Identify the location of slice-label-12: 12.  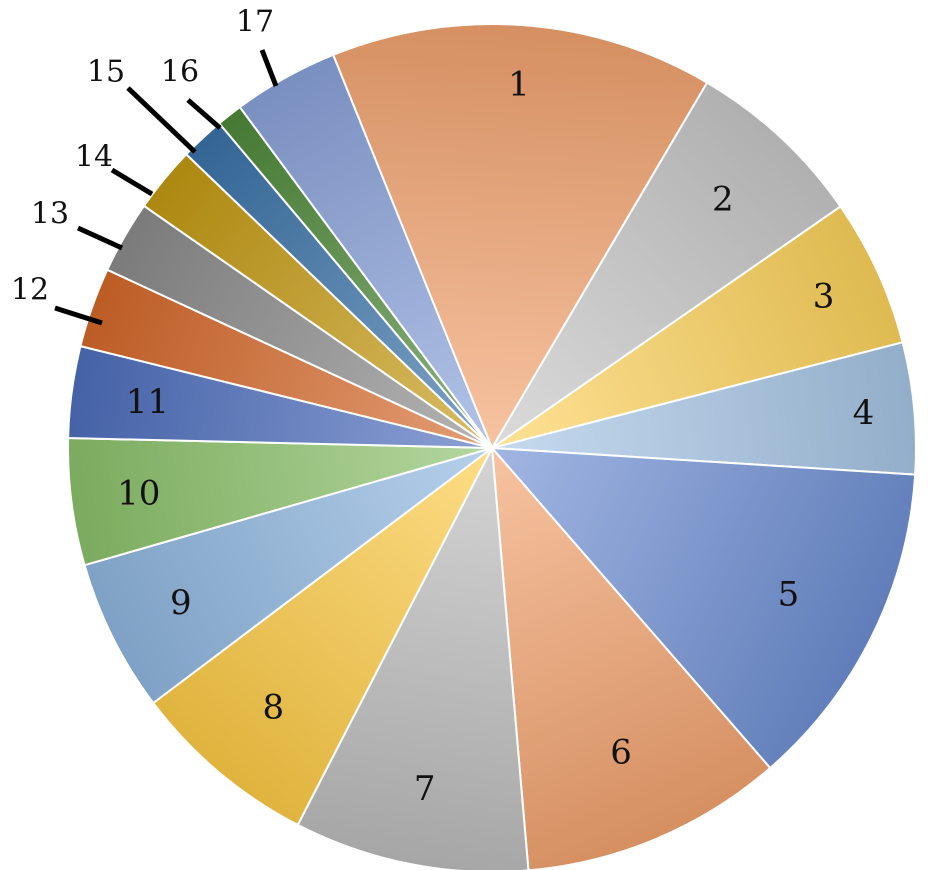
(30, 290).